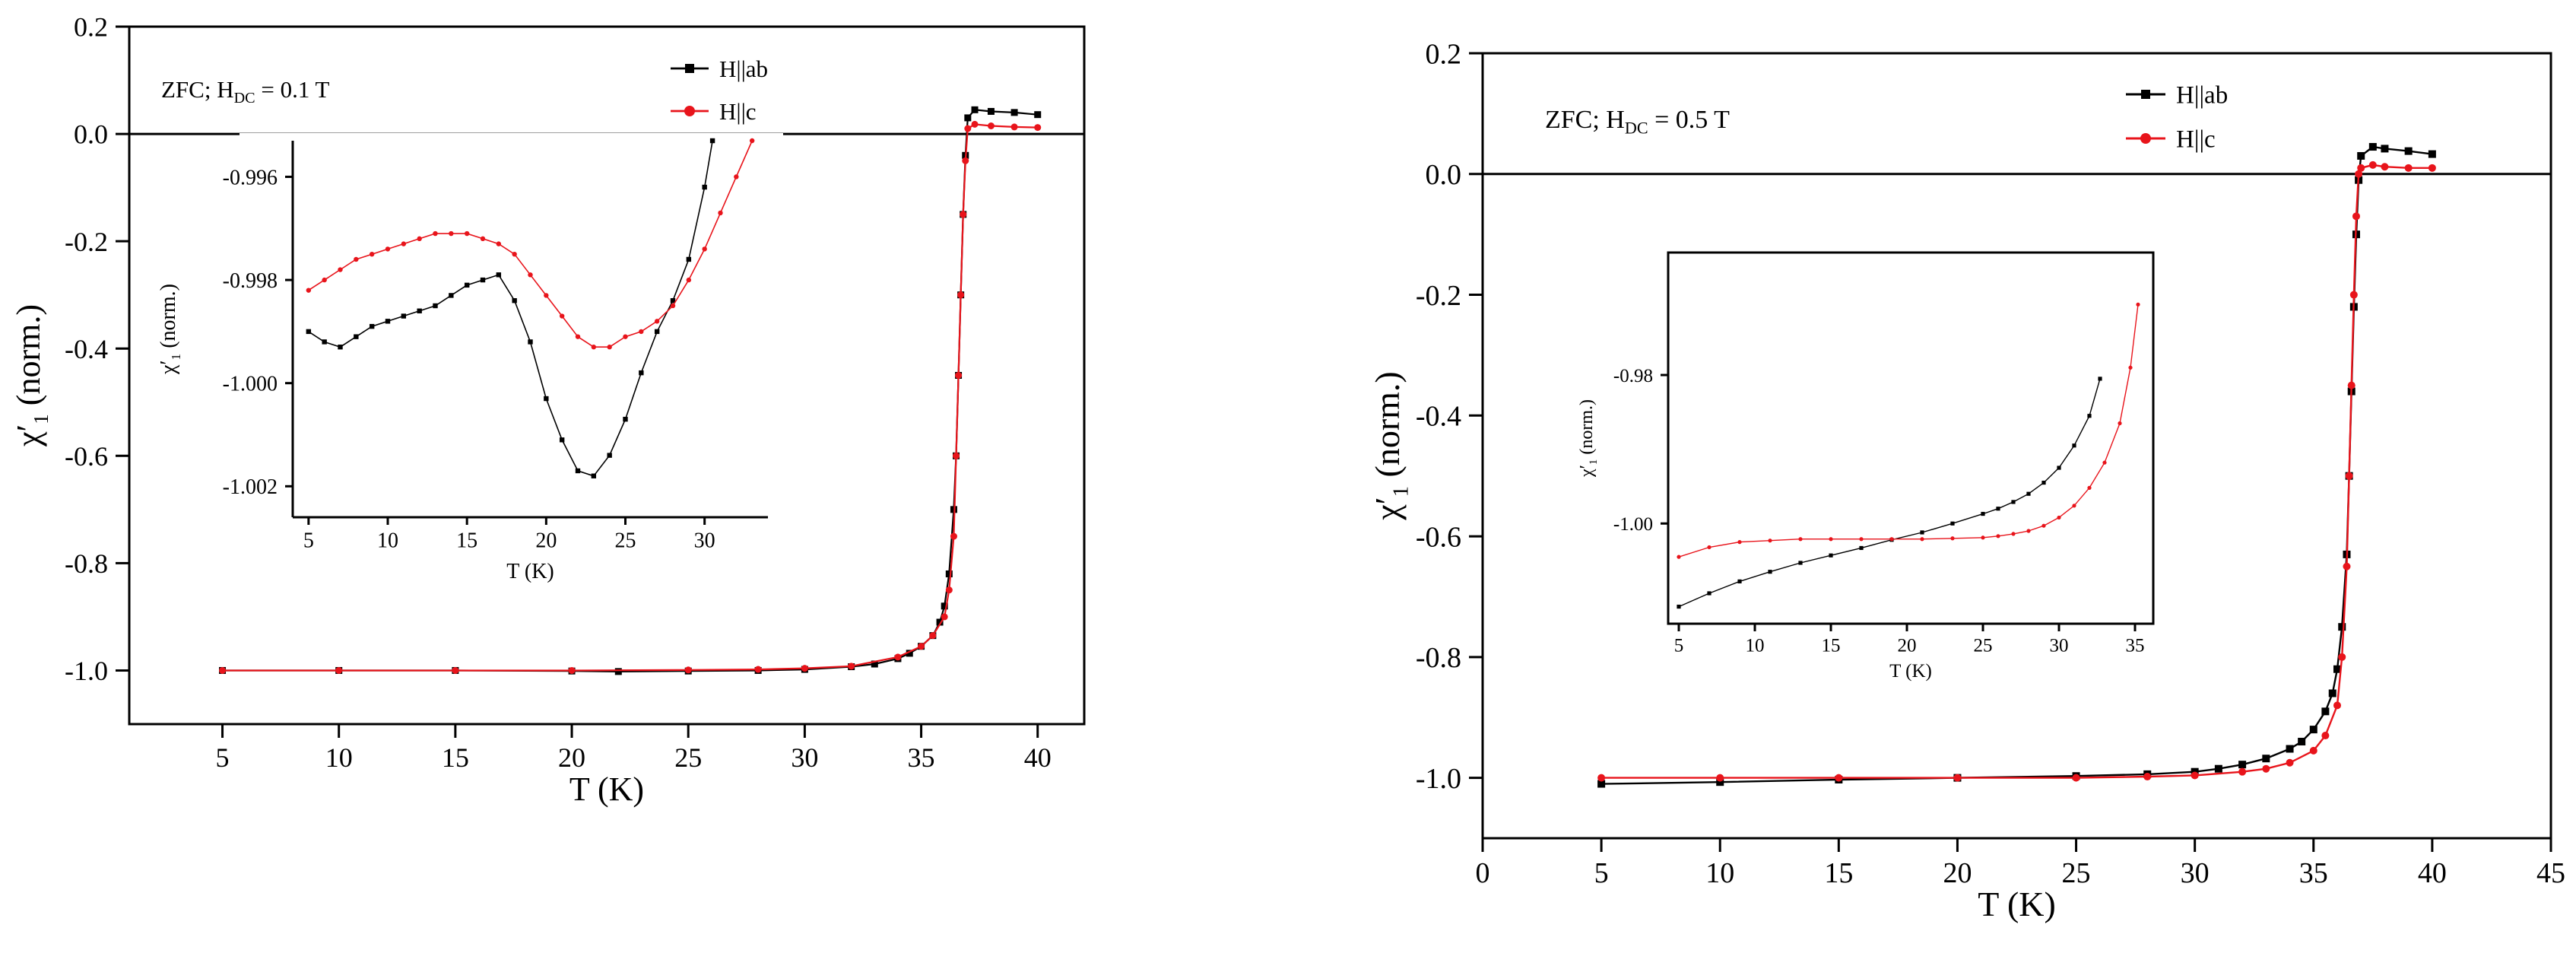 The height and width of the screenshot is (966, 2576). Describe the element at coordinates (250, 487) in the screenshot. I see `y-tick-label: -1.002` at that location.